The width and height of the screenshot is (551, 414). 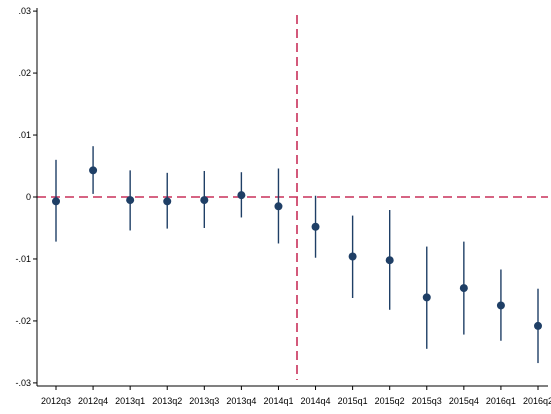 What do you see at coordinates (241, 195) in the screenshot?
I see `point-estimate-2013q4` at bounding box center [241, 195].